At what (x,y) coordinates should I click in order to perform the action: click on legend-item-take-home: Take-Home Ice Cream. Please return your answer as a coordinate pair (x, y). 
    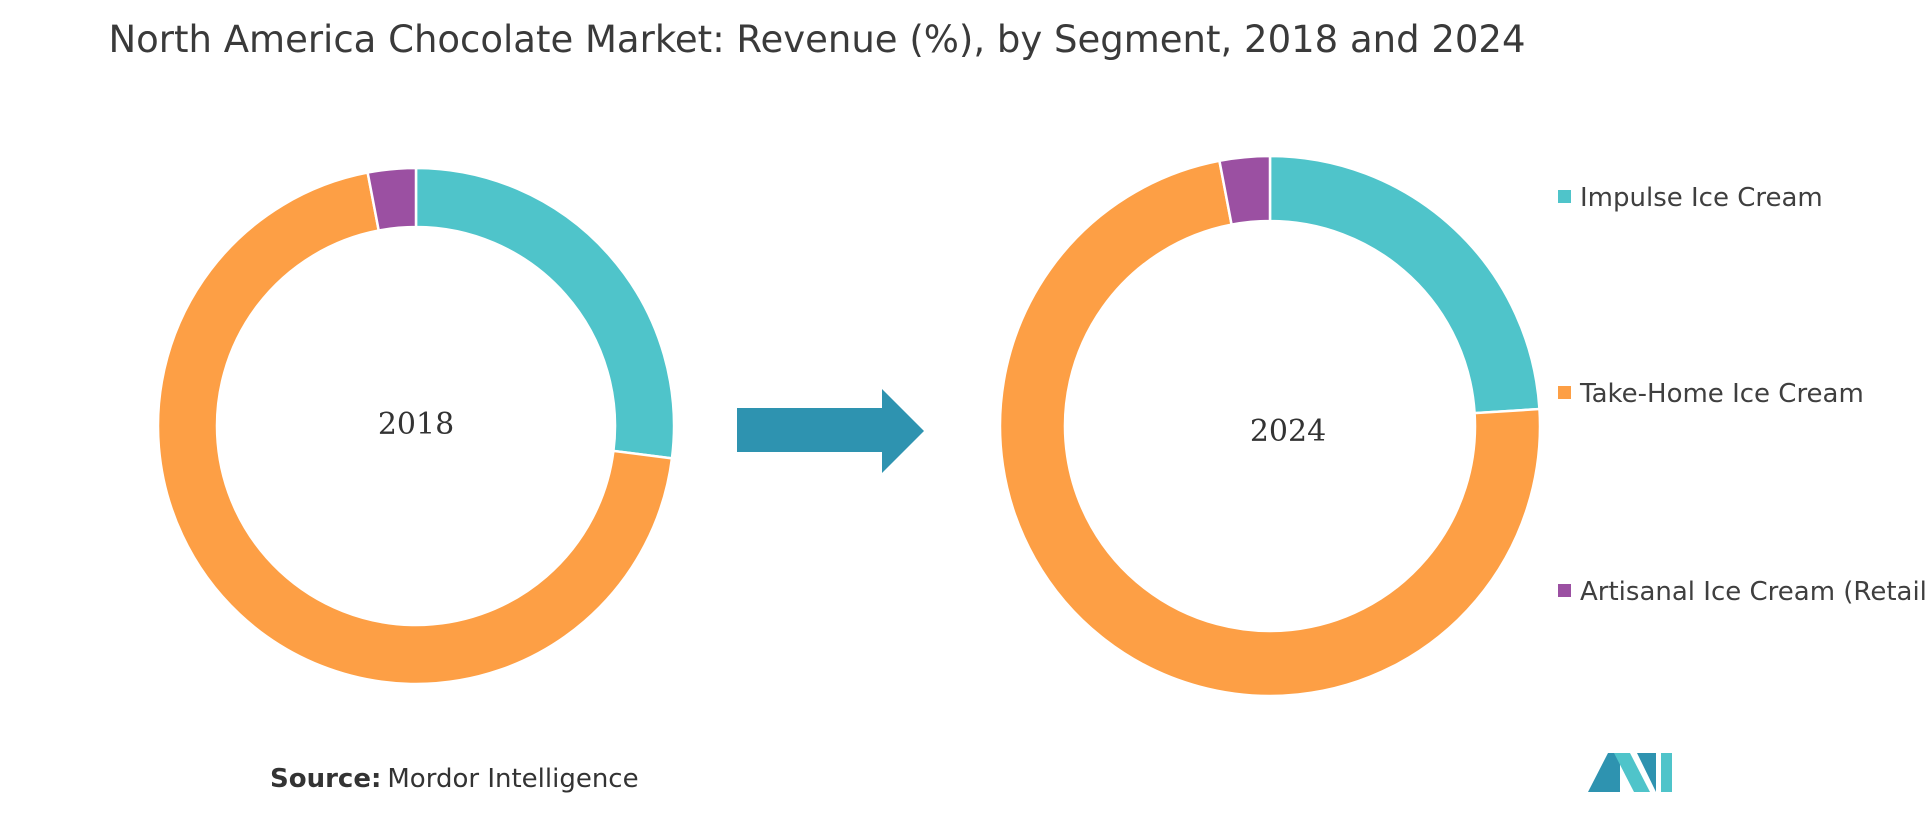
    Looking at the image, I should click on (1711, 394).